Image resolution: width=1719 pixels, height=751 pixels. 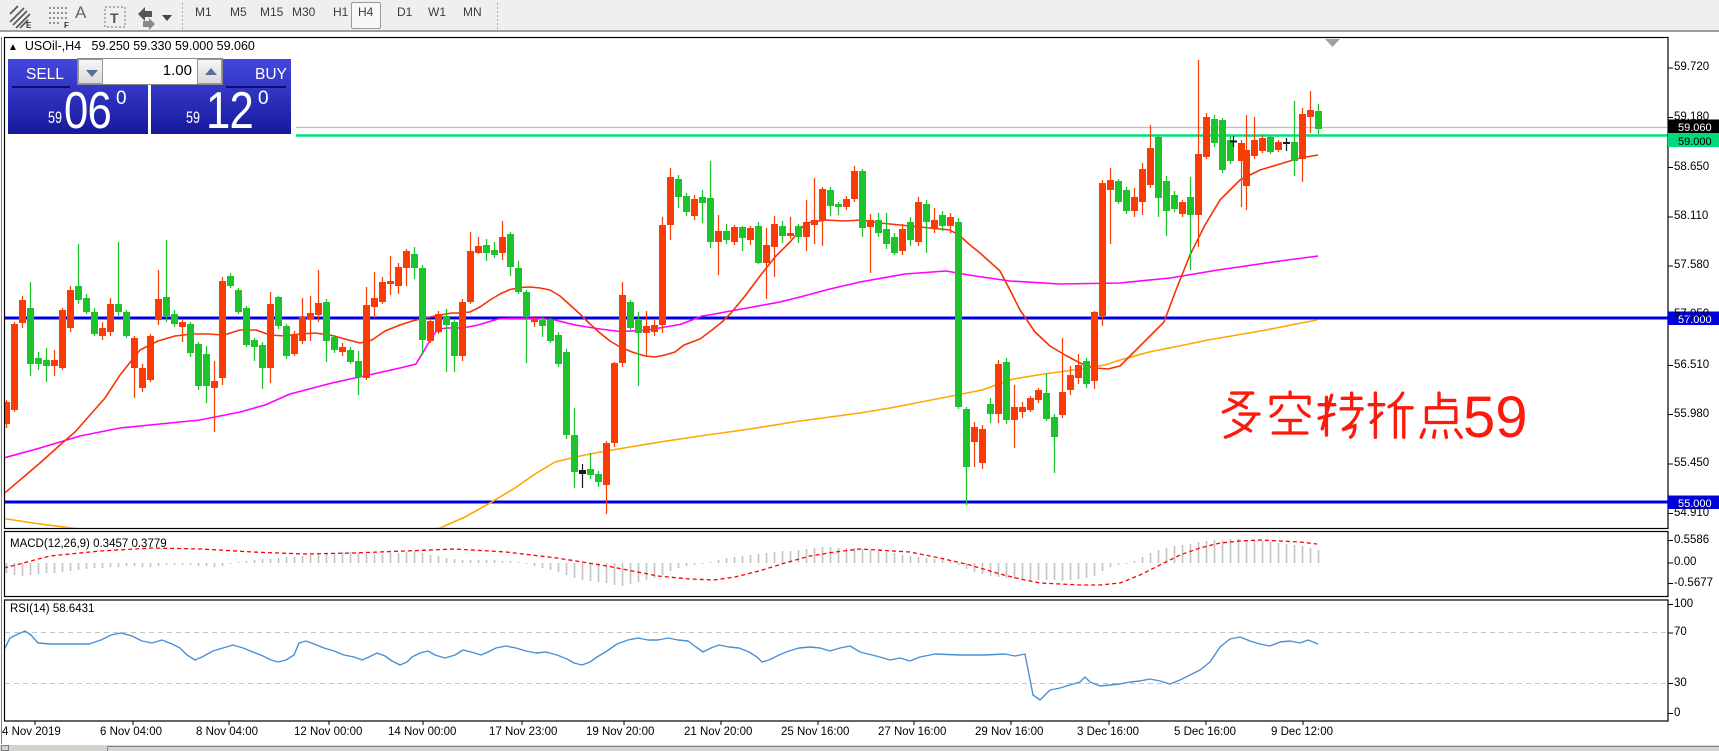 What do you see at coordinates (52, 609) in the screenshot?
I see `svg-text: RSI(14) 58.6431` at bounding box center [52, 609].